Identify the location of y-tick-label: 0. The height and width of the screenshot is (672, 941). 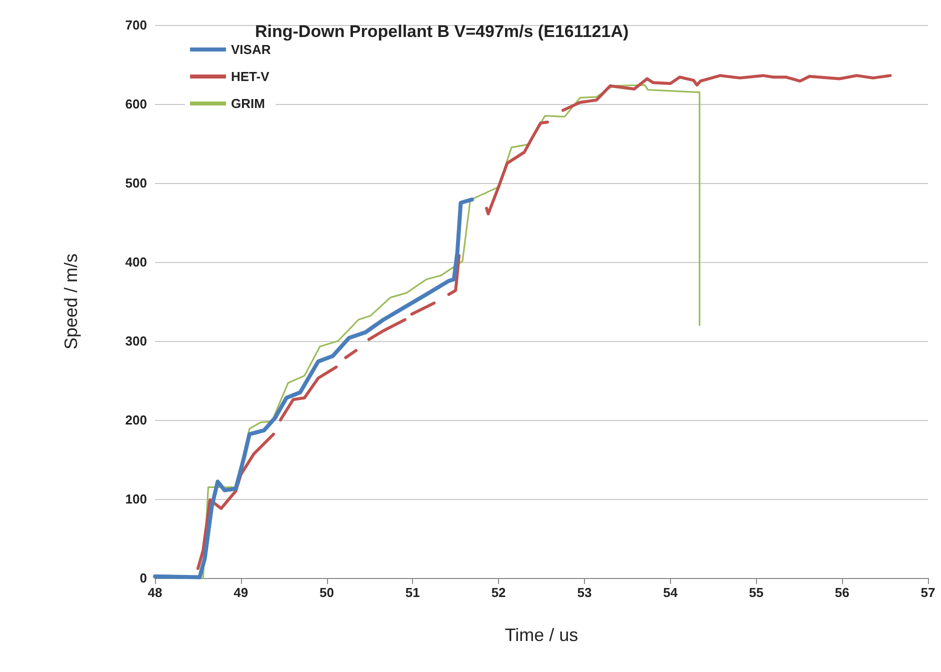
(143, 578).